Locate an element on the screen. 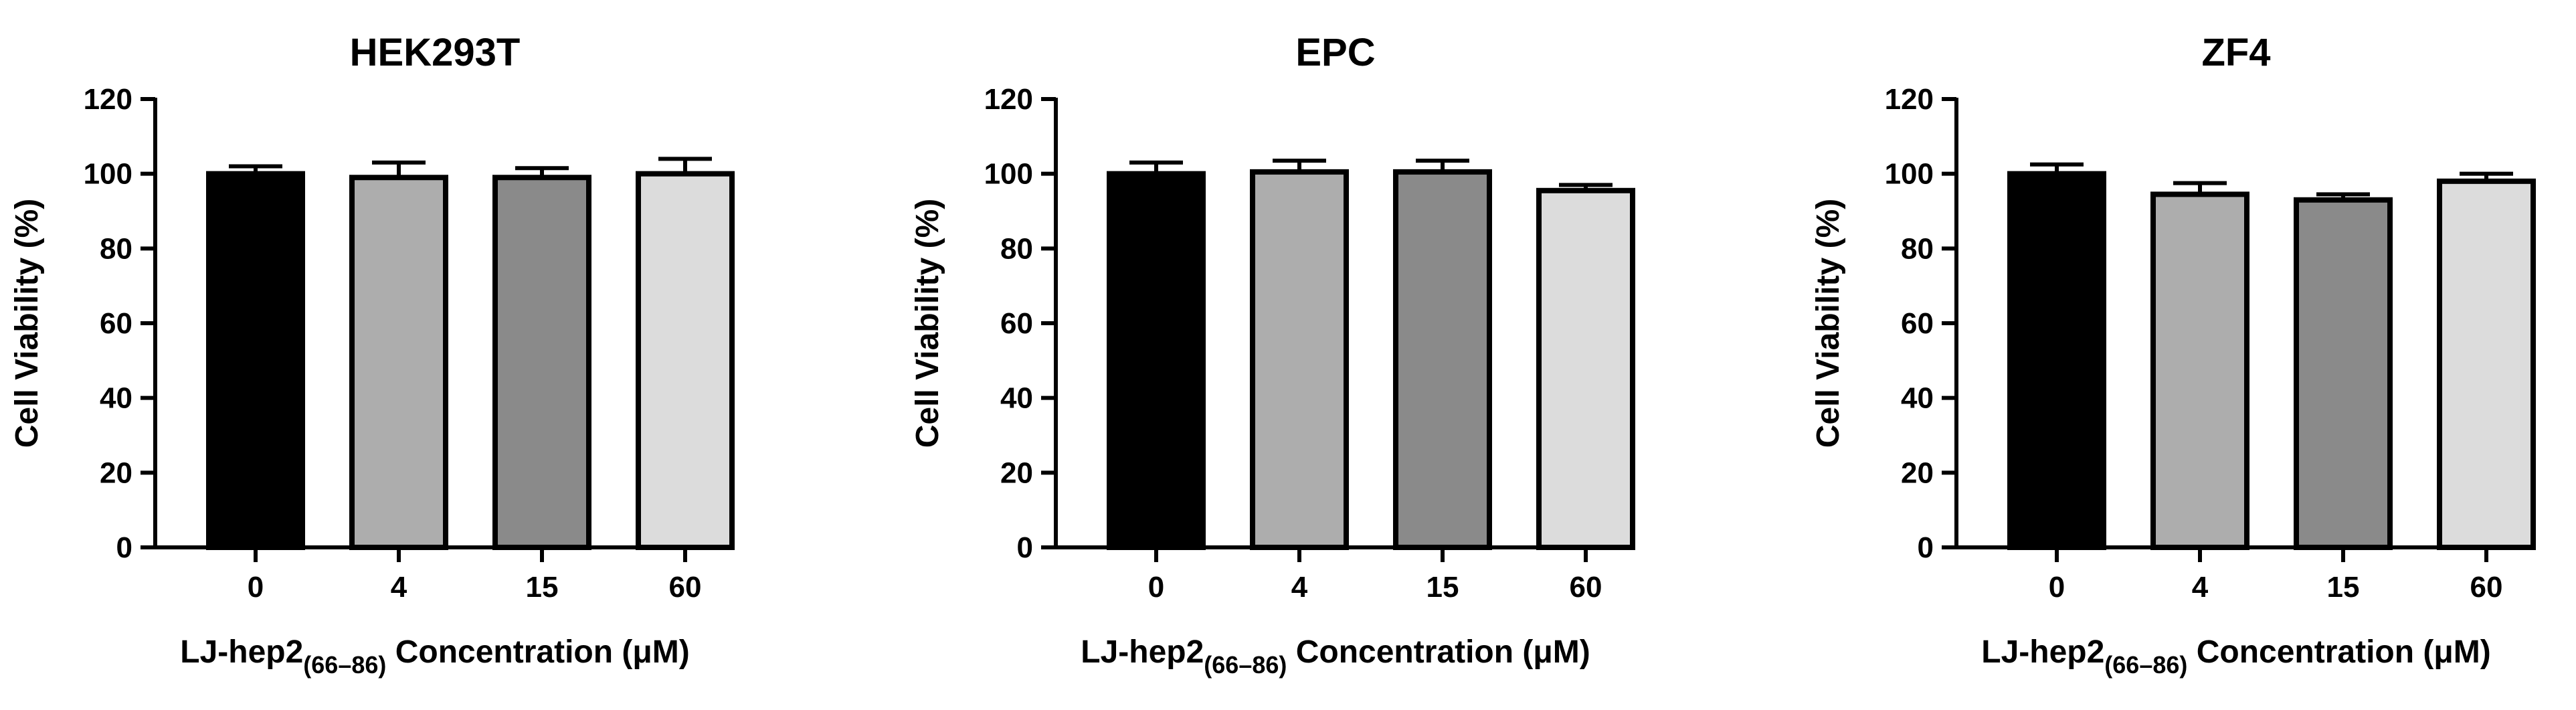  chart-title: EPC is located at coordinates (1335, 52).